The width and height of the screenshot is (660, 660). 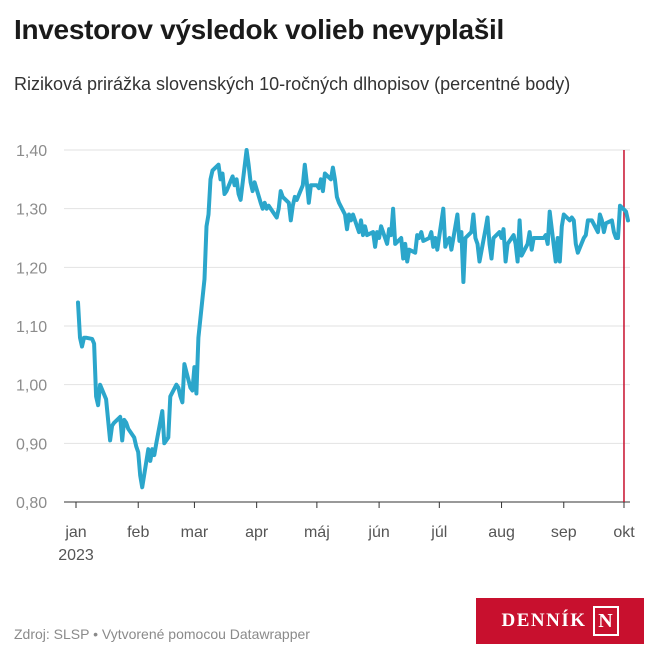 I want to click on y-tick-label: 1,10, so click(x=31, y=327).